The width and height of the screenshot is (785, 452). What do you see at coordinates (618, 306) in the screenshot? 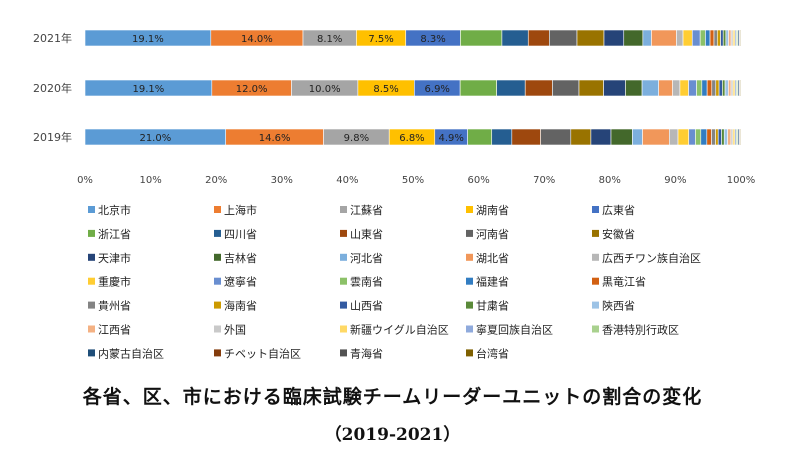
I see `legend-label: 陝西省` at bounding box center [618, 306].